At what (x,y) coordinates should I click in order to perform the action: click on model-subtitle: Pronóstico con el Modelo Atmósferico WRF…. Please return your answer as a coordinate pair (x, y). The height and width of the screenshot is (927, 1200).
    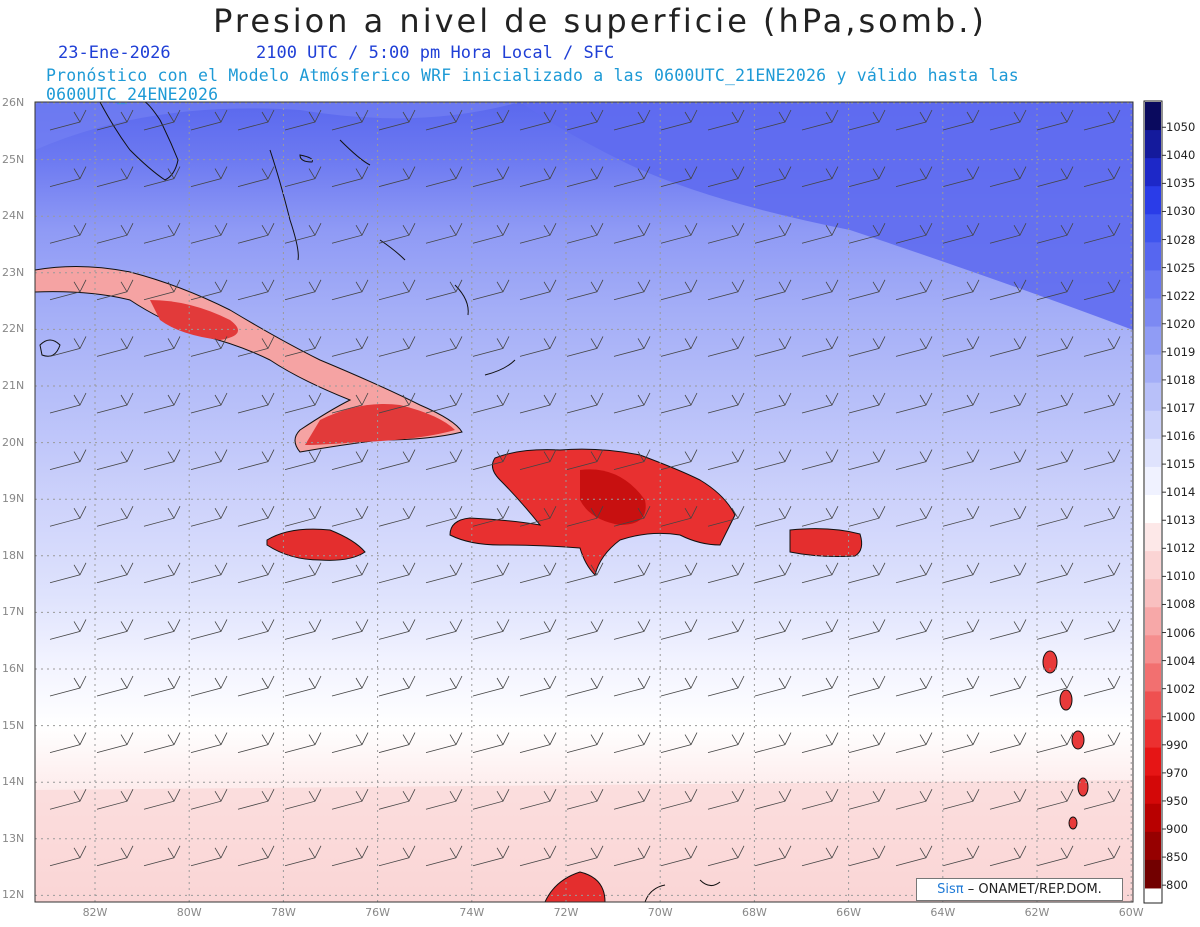
    Looking at the image, I should click on (532, 85).